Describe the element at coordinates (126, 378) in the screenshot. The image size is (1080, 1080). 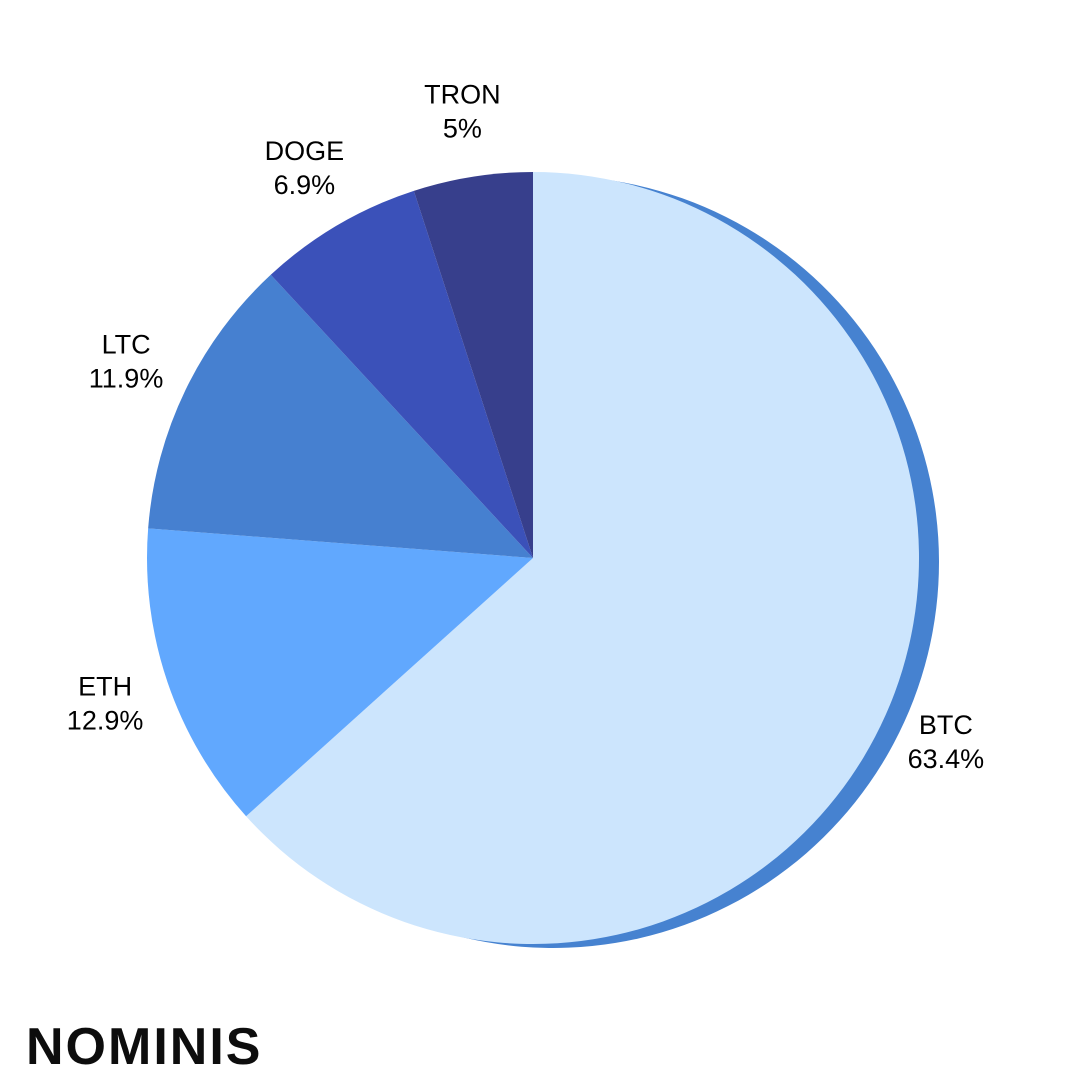
I see `slice-value: 11.9%` at that location.